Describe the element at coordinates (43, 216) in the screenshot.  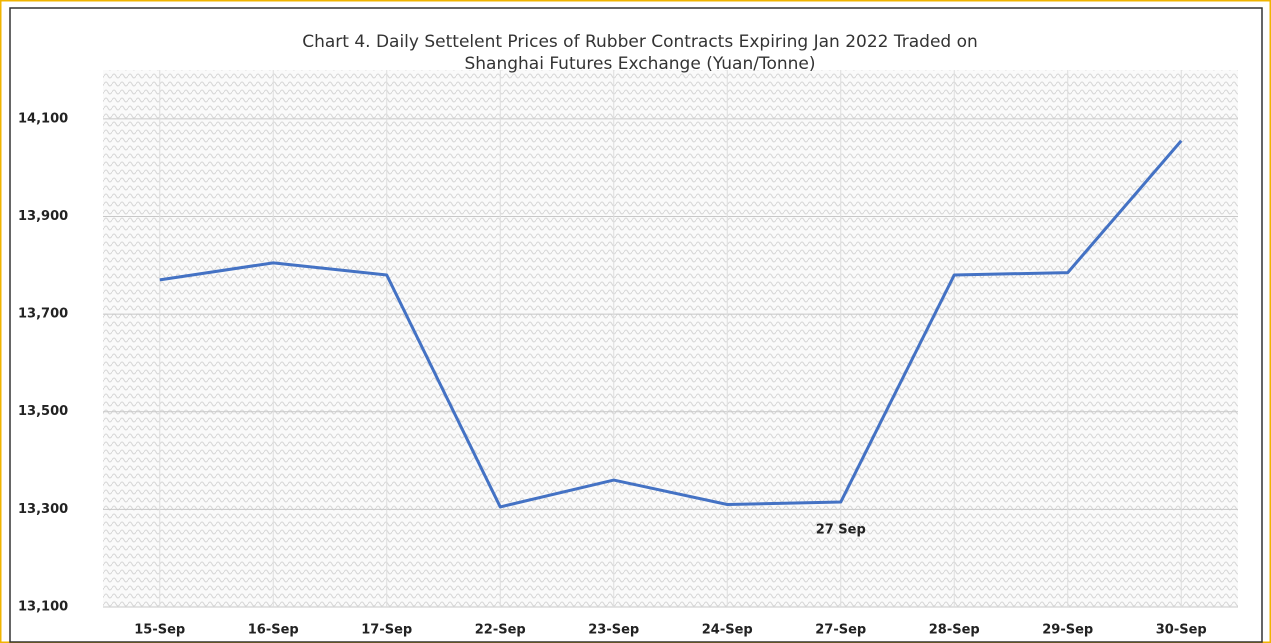
I see `y-tick-label: 13,900` at that location.